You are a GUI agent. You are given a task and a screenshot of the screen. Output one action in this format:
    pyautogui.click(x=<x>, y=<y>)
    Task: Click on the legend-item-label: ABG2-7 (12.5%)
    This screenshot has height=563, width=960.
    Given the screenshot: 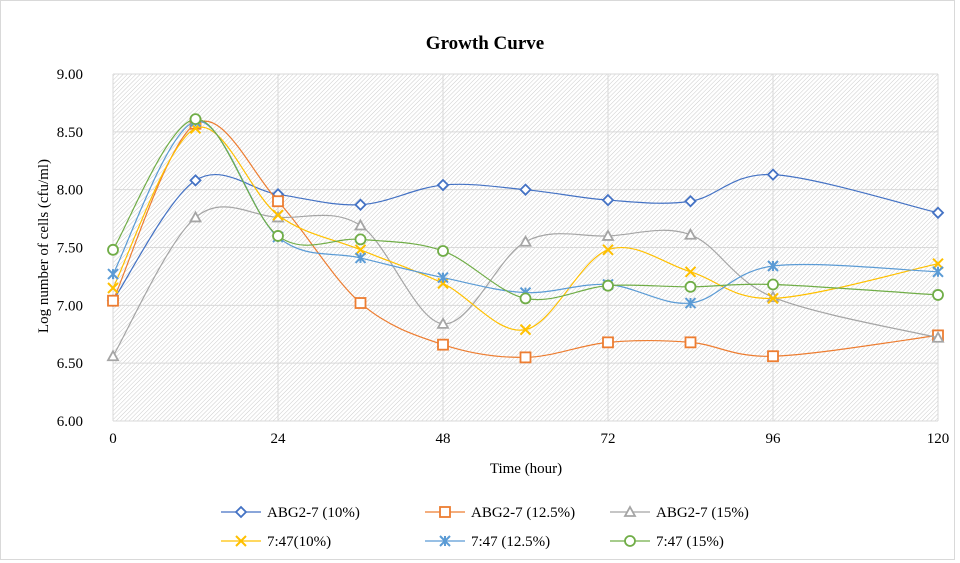 What is the action you would take?
    pyautogui.click(x=523, y=513)
    